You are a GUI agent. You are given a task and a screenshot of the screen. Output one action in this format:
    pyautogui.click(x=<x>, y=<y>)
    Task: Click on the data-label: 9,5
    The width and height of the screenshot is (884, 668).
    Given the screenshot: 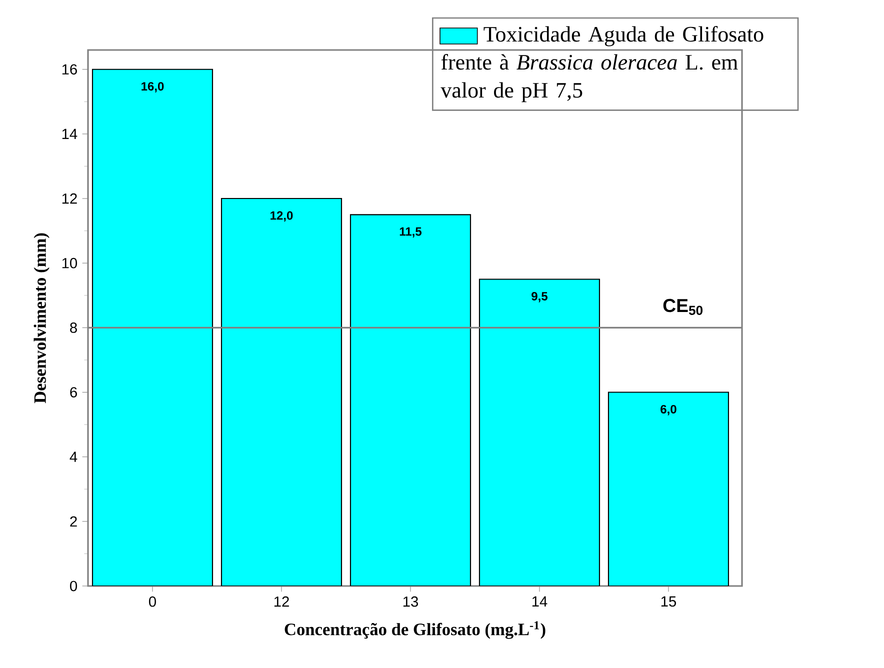 What is the action you would take?
    pyautogui.click(x=540, y=297)
    